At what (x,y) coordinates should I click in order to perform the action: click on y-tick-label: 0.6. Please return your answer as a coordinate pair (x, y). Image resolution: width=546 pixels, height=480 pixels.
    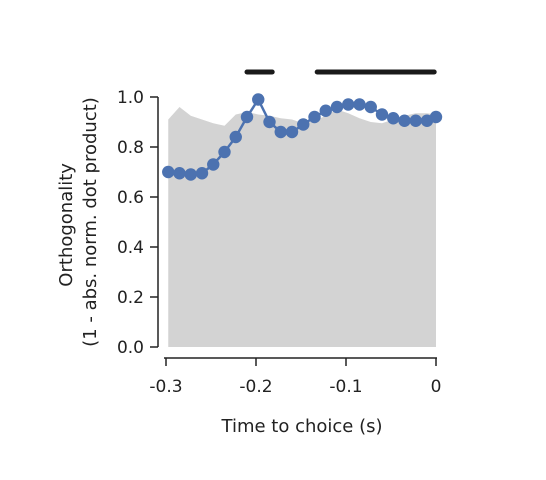
    Looking at the image, I should click on (130, 198).